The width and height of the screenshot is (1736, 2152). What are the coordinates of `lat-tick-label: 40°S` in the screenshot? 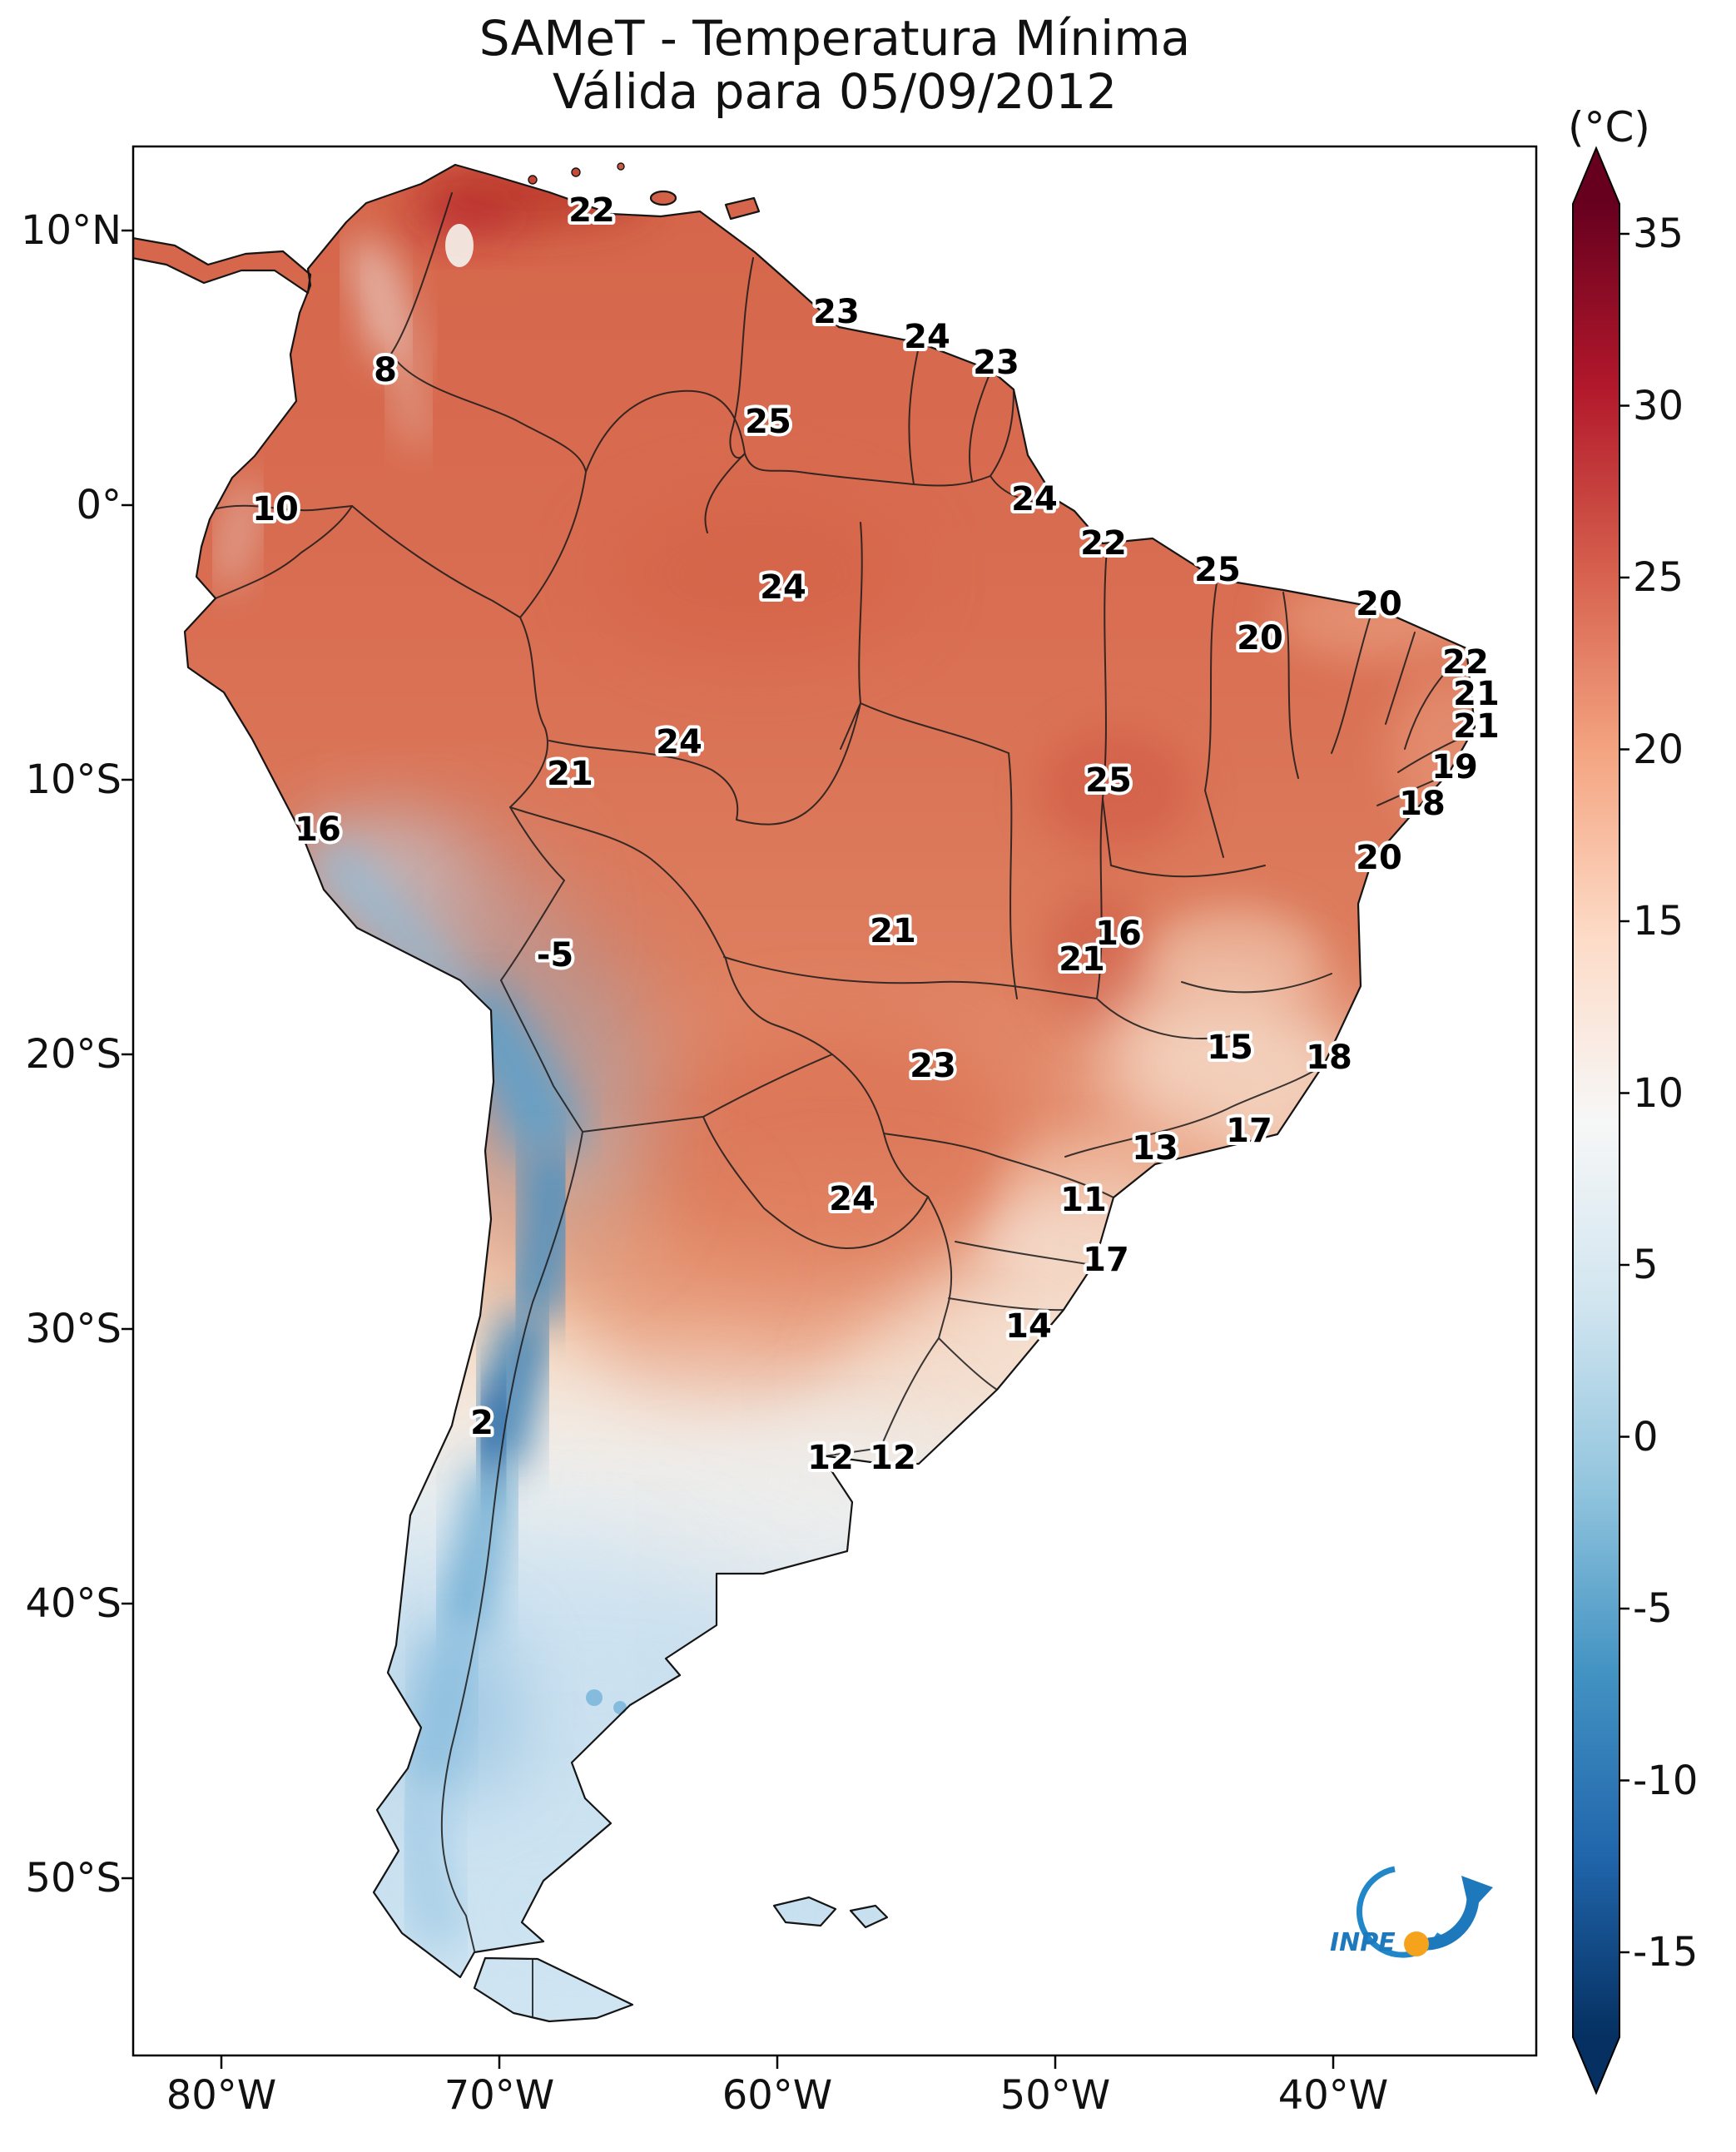 It's located at (74, 1603).